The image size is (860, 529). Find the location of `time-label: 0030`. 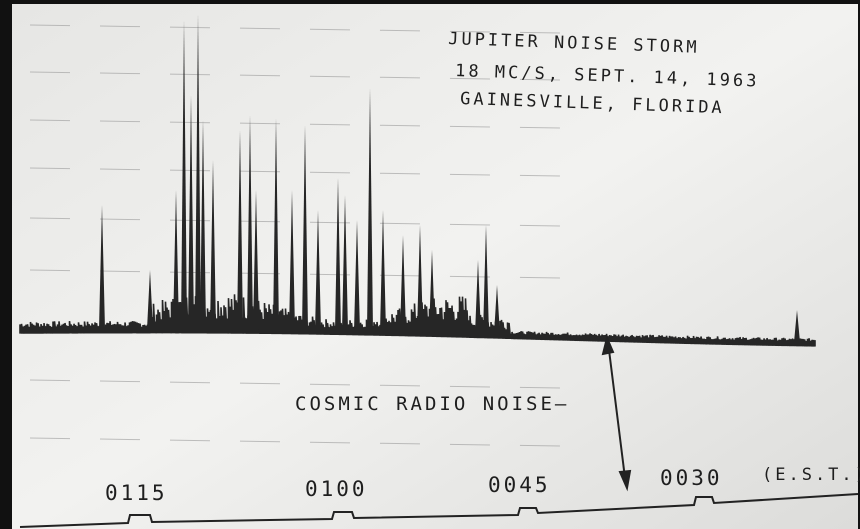

time-label: 0030 is located at coordinates (691, 478).